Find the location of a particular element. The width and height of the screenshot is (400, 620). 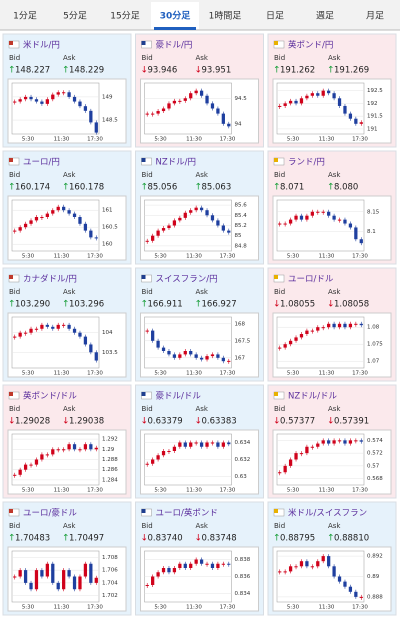

pair-name: NZドル/ドル is located at coordinates (313, 397).